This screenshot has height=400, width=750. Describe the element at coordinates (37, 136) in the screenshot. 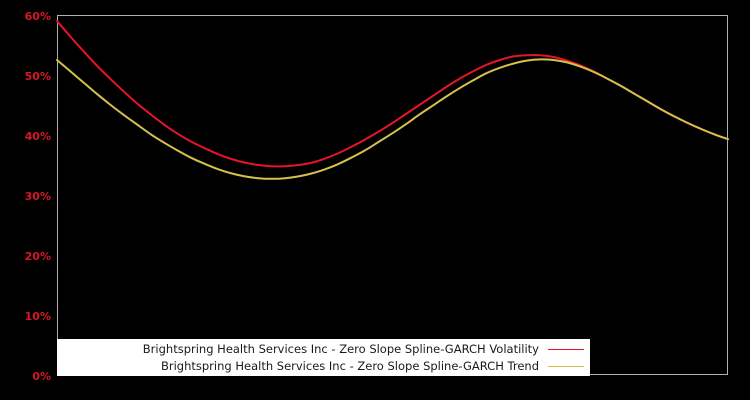

I see `y-tick-label-40: 40%` at that location.